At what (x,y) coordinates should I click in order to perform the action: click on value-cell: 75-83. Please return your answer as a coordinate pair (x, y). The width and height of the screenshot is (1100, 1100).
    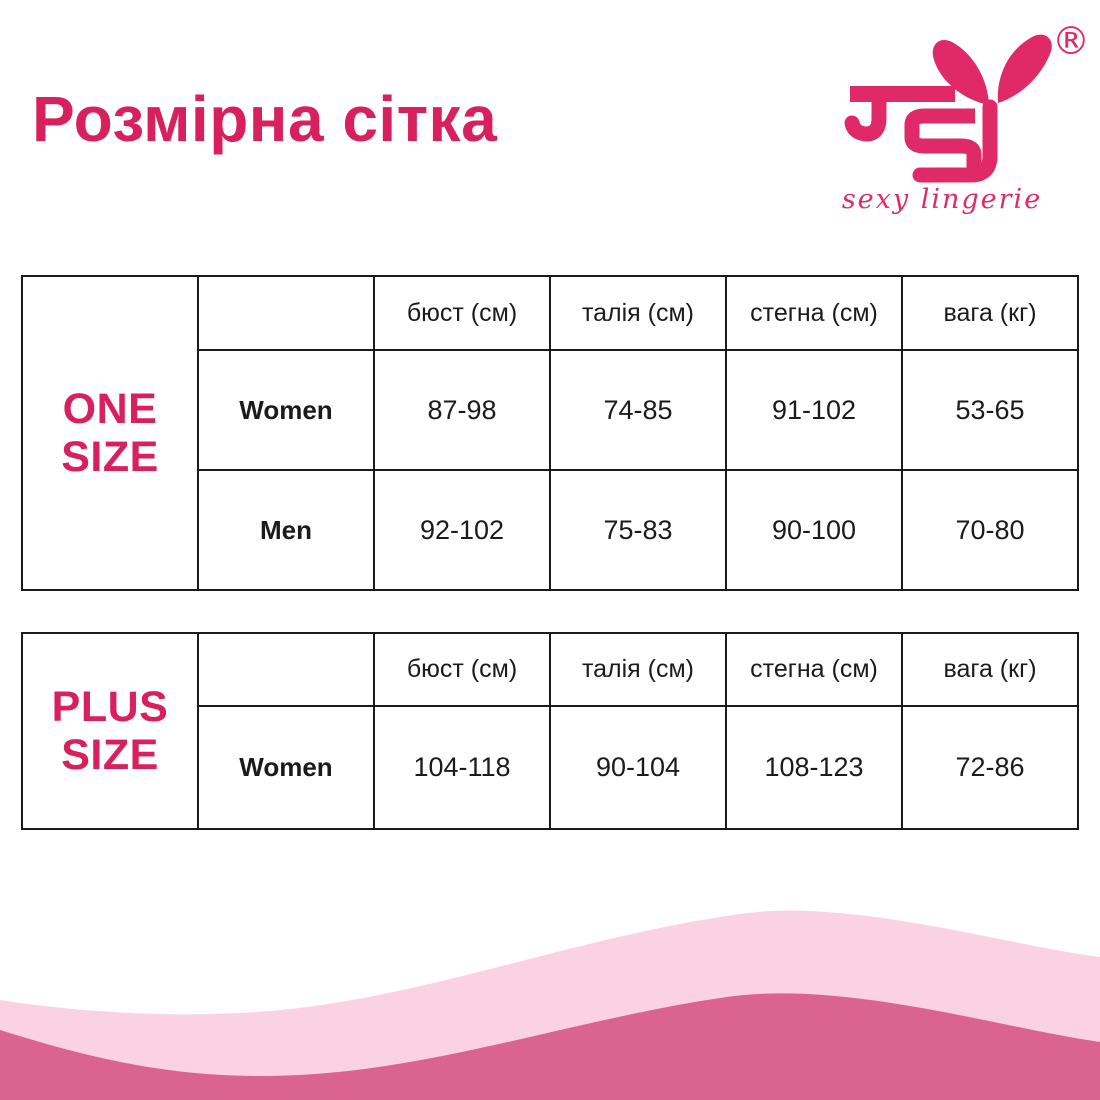
    Looking at the image, I should click on (638, 530).